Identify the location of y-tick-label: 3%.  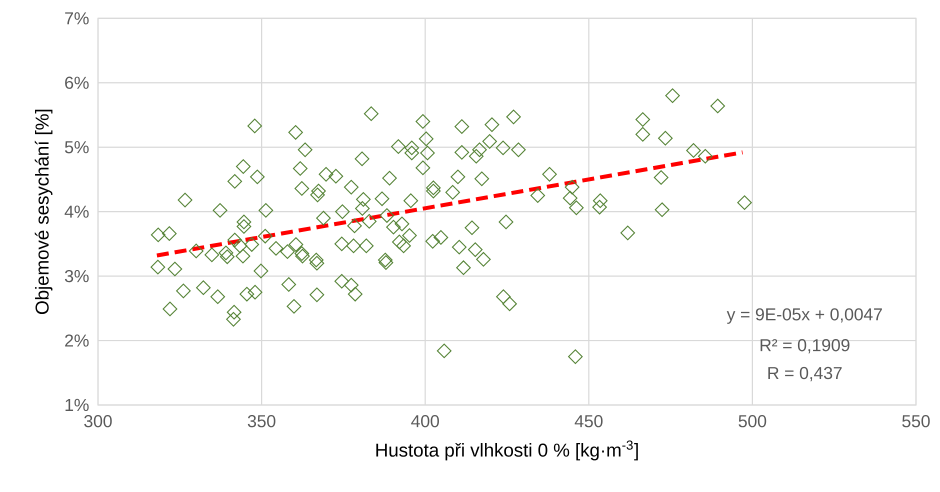
(76, 276).